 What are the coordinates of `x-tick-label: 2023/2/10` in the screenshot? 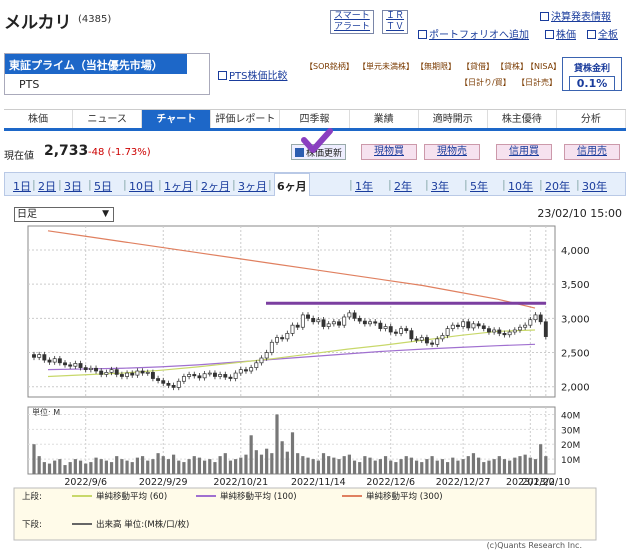 It's located at (545, 482).